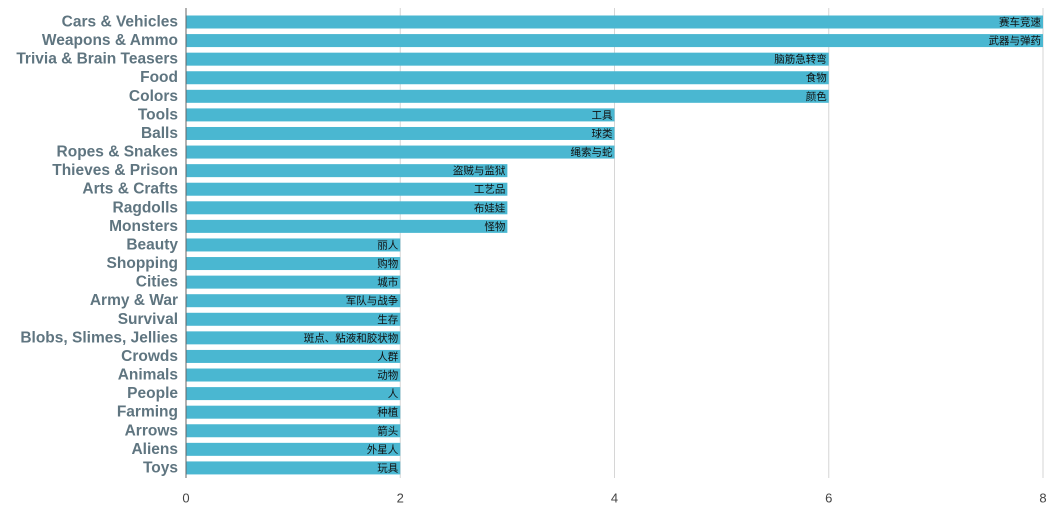  What do you see at coordinates (387, 245) in the screenshot?
I see `data-label-12: 丽人` at bounding box center [387, 245].